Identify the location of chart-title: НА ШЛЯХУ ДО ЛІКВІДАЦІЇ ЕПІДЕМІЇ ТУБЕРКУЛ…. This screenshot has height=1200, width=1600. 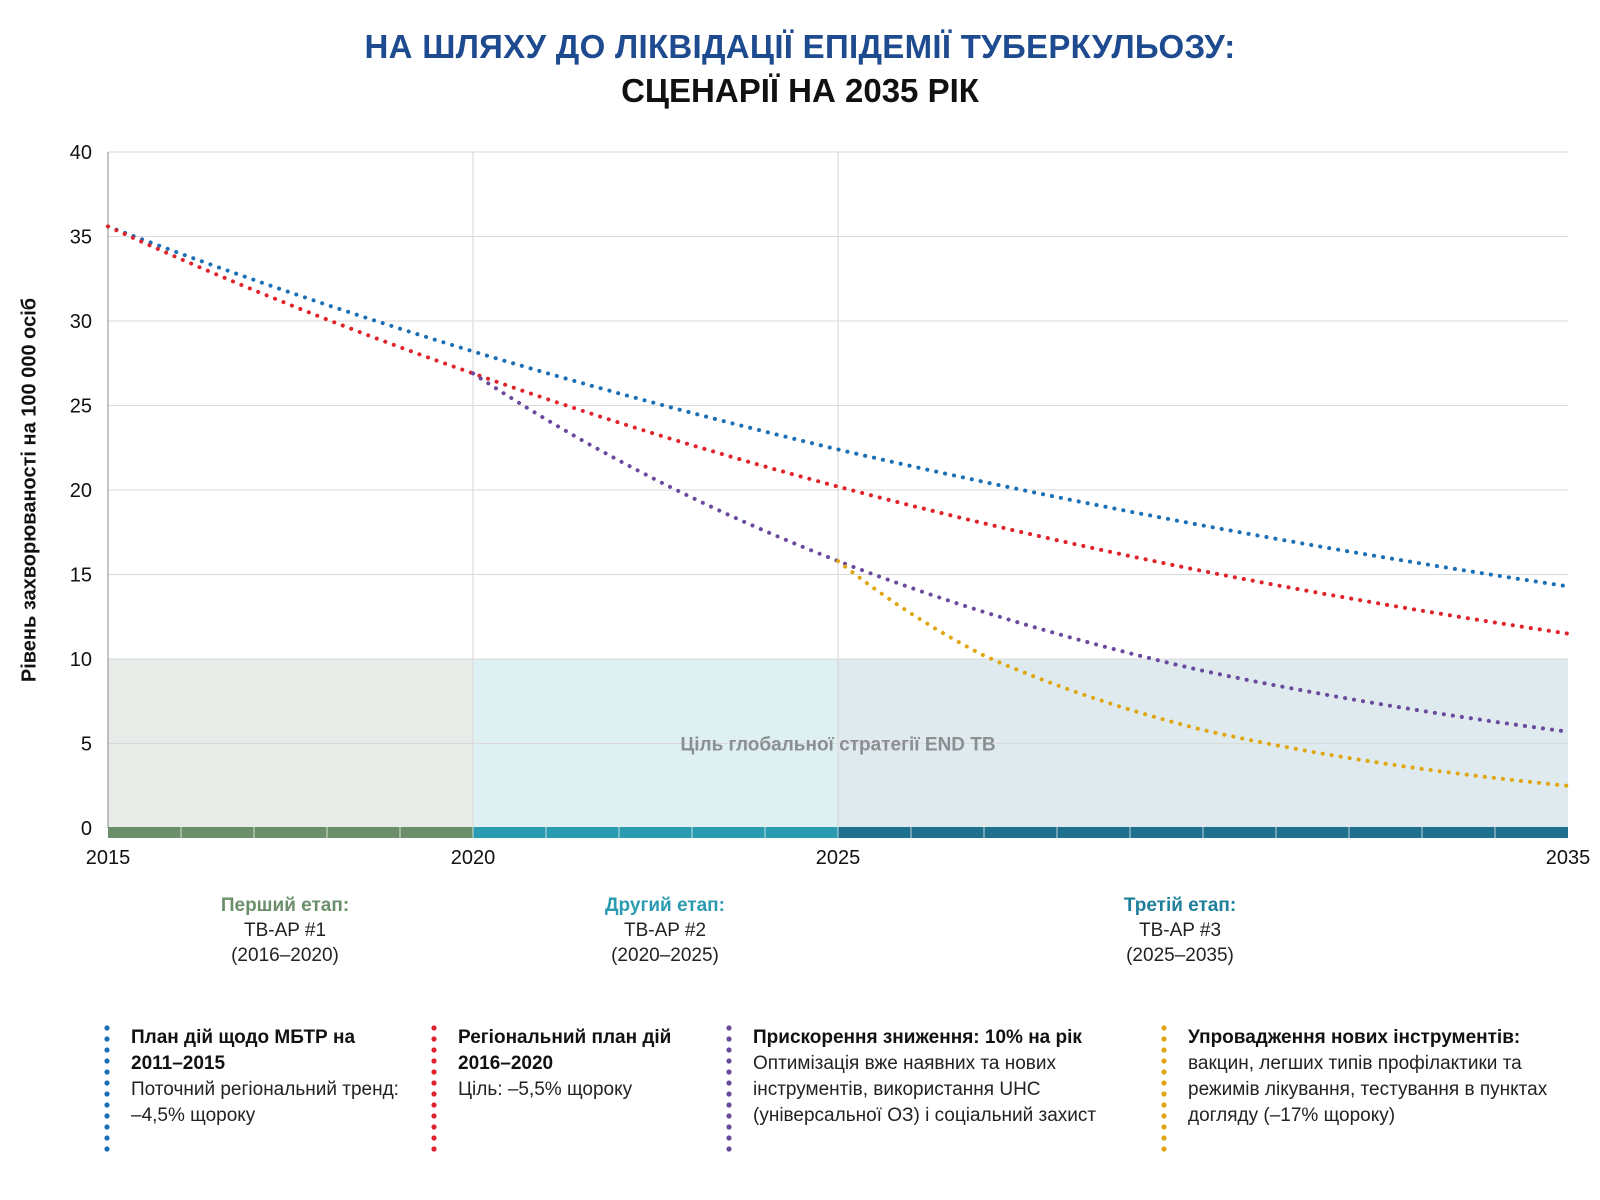
(800, 69).